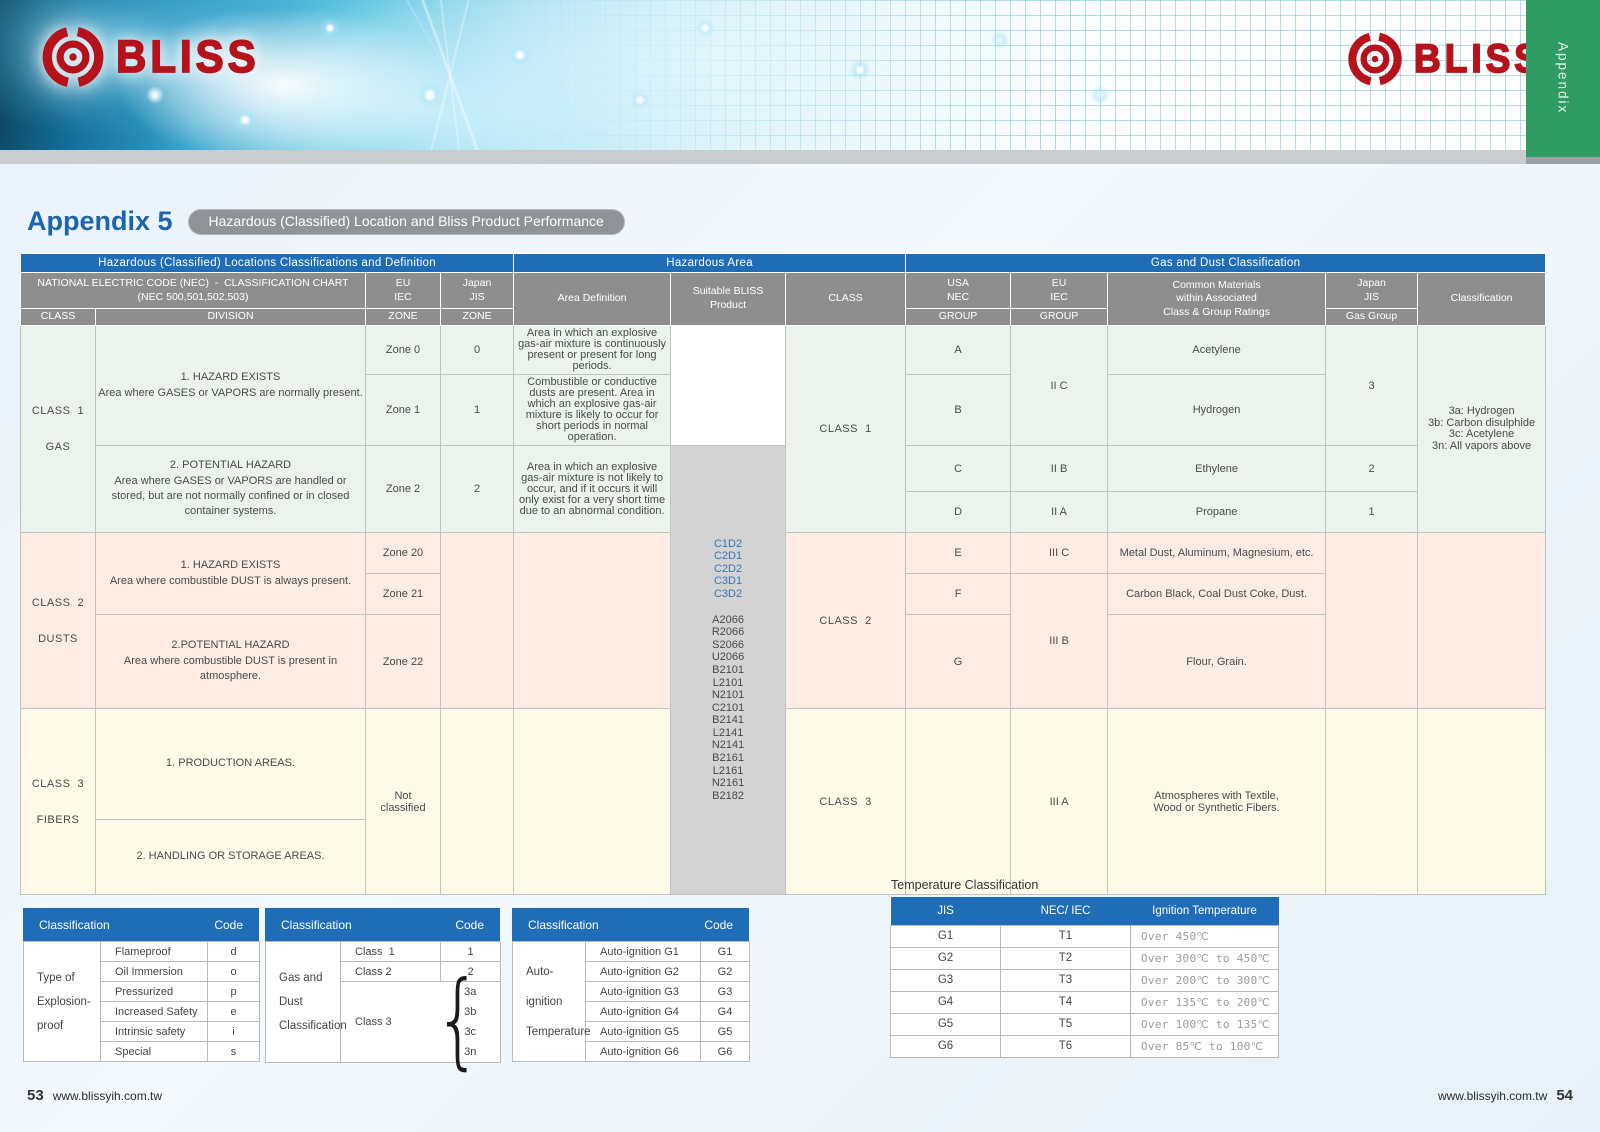  I want to click on gas-dust-group-label: Gas and Dust Classification, so click(306, 1002).